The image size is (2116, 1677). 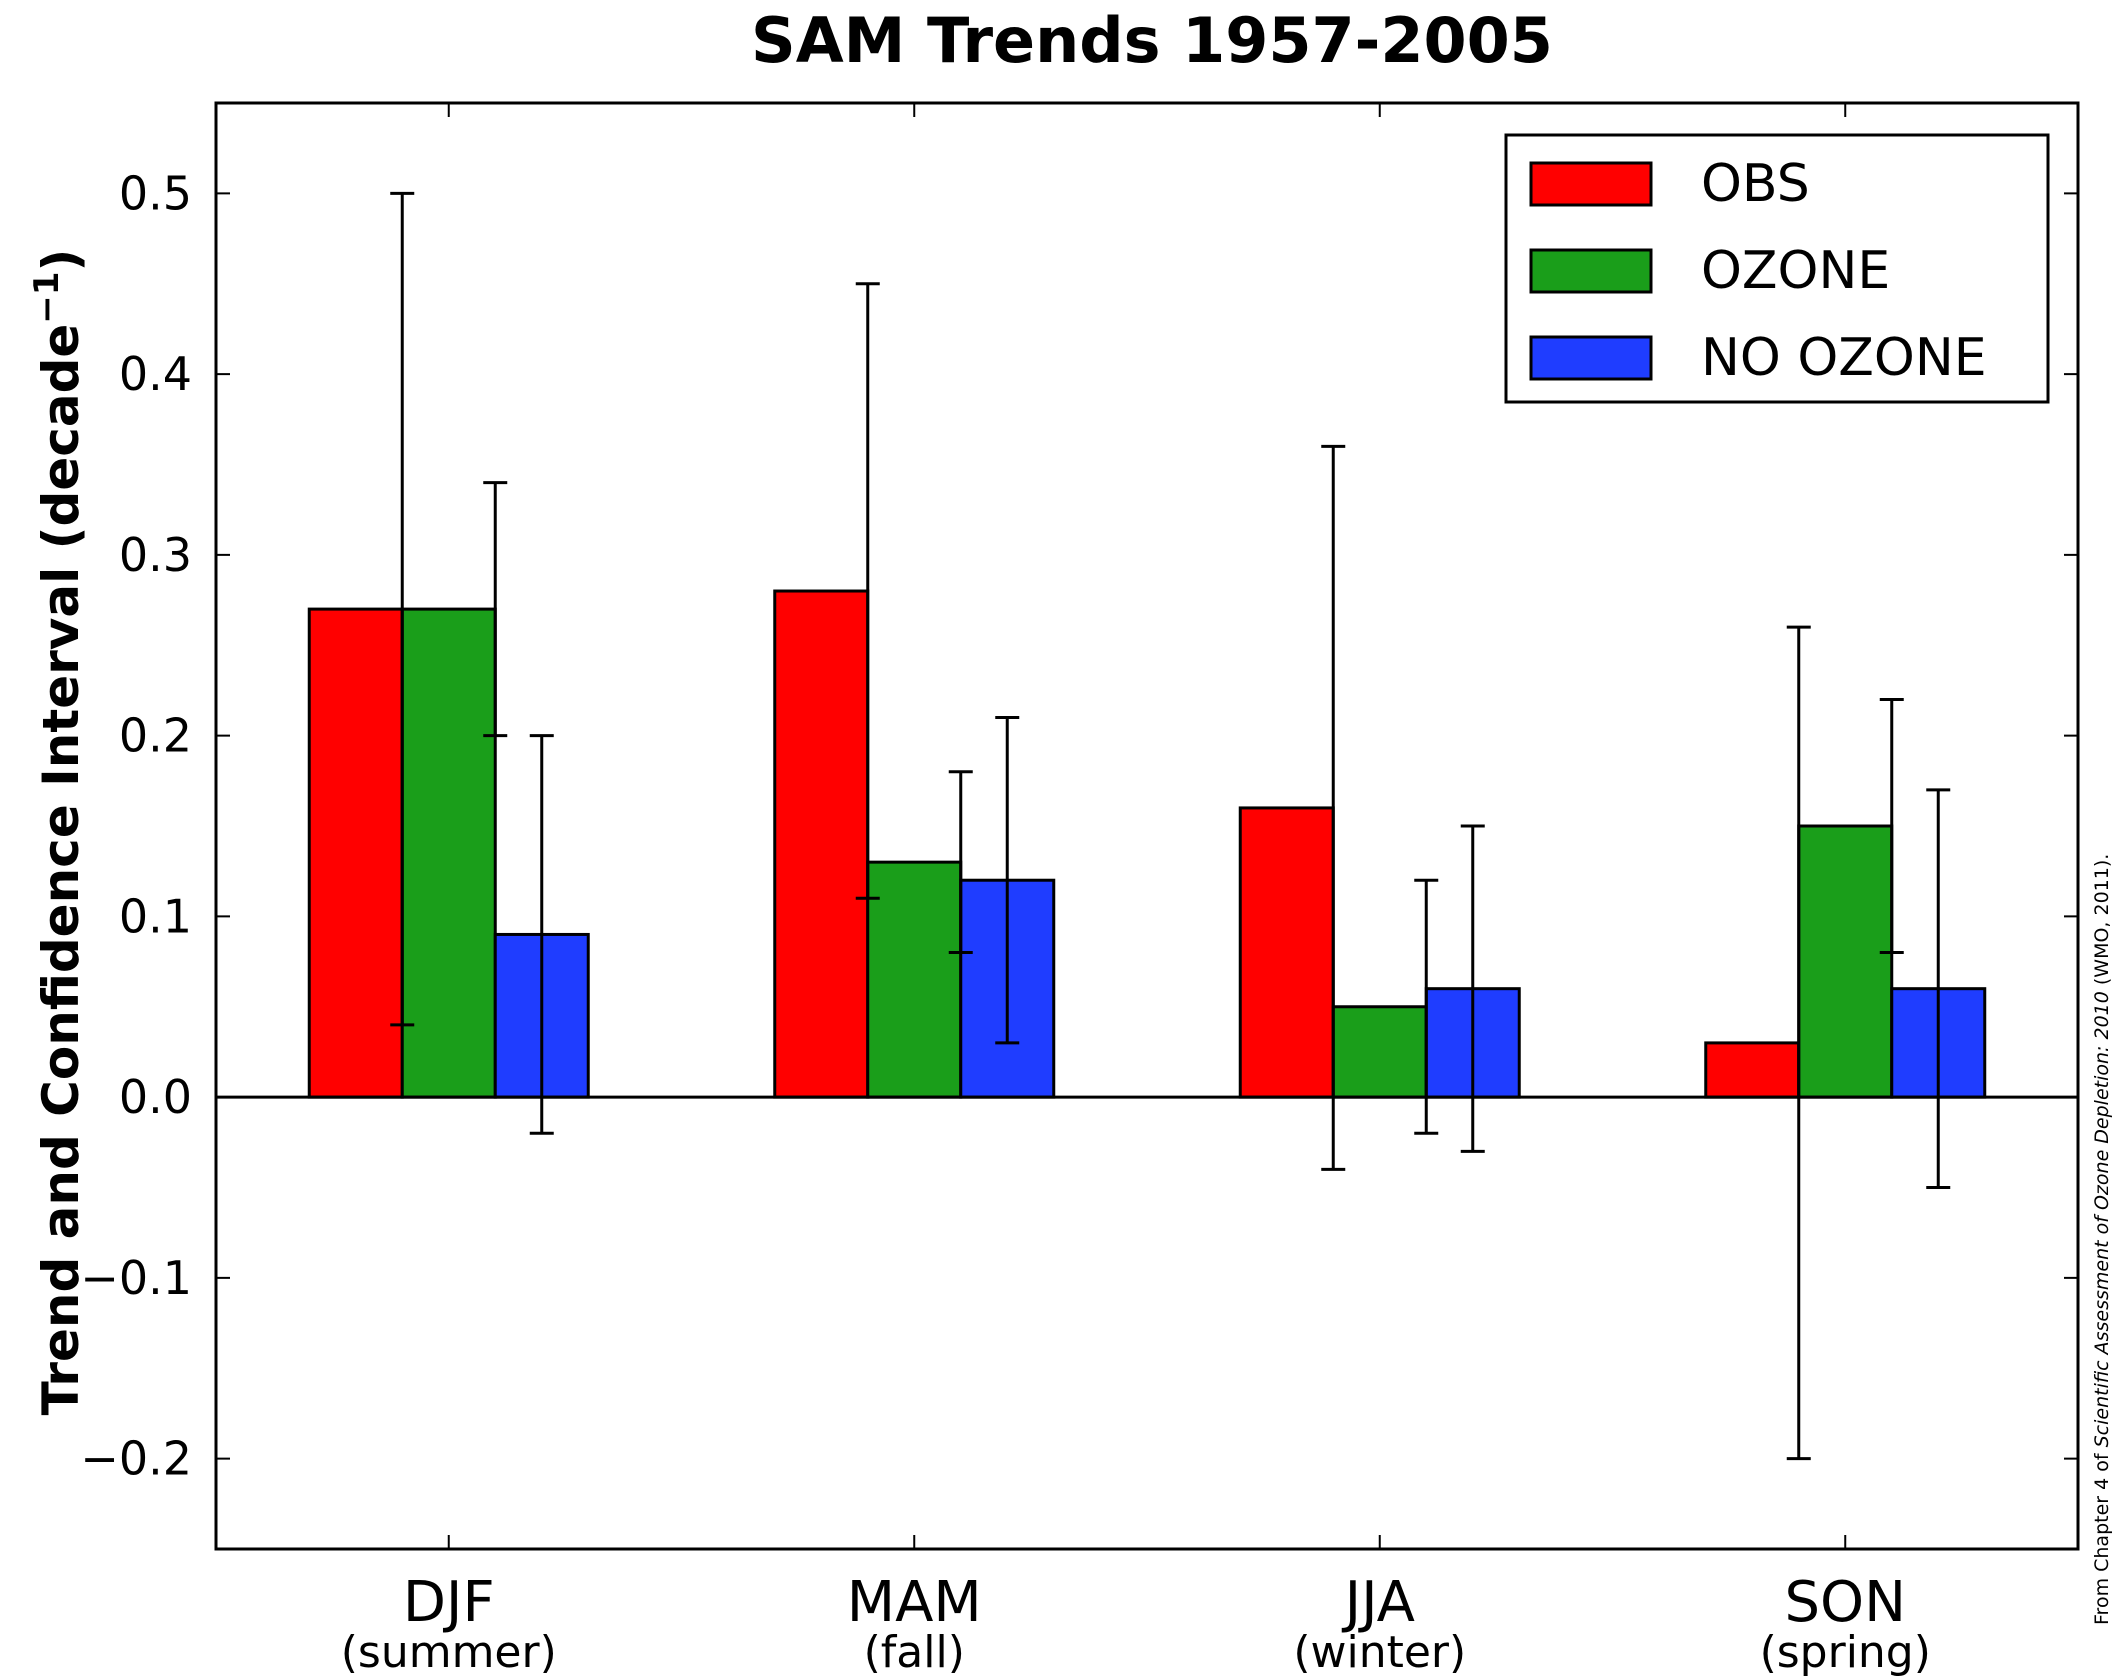 What do you see at coordinates (2102, 1536) in the screenshot?
I see `credit-prefix: From Chapter 4 of` at bounding box center [2102, 1536].